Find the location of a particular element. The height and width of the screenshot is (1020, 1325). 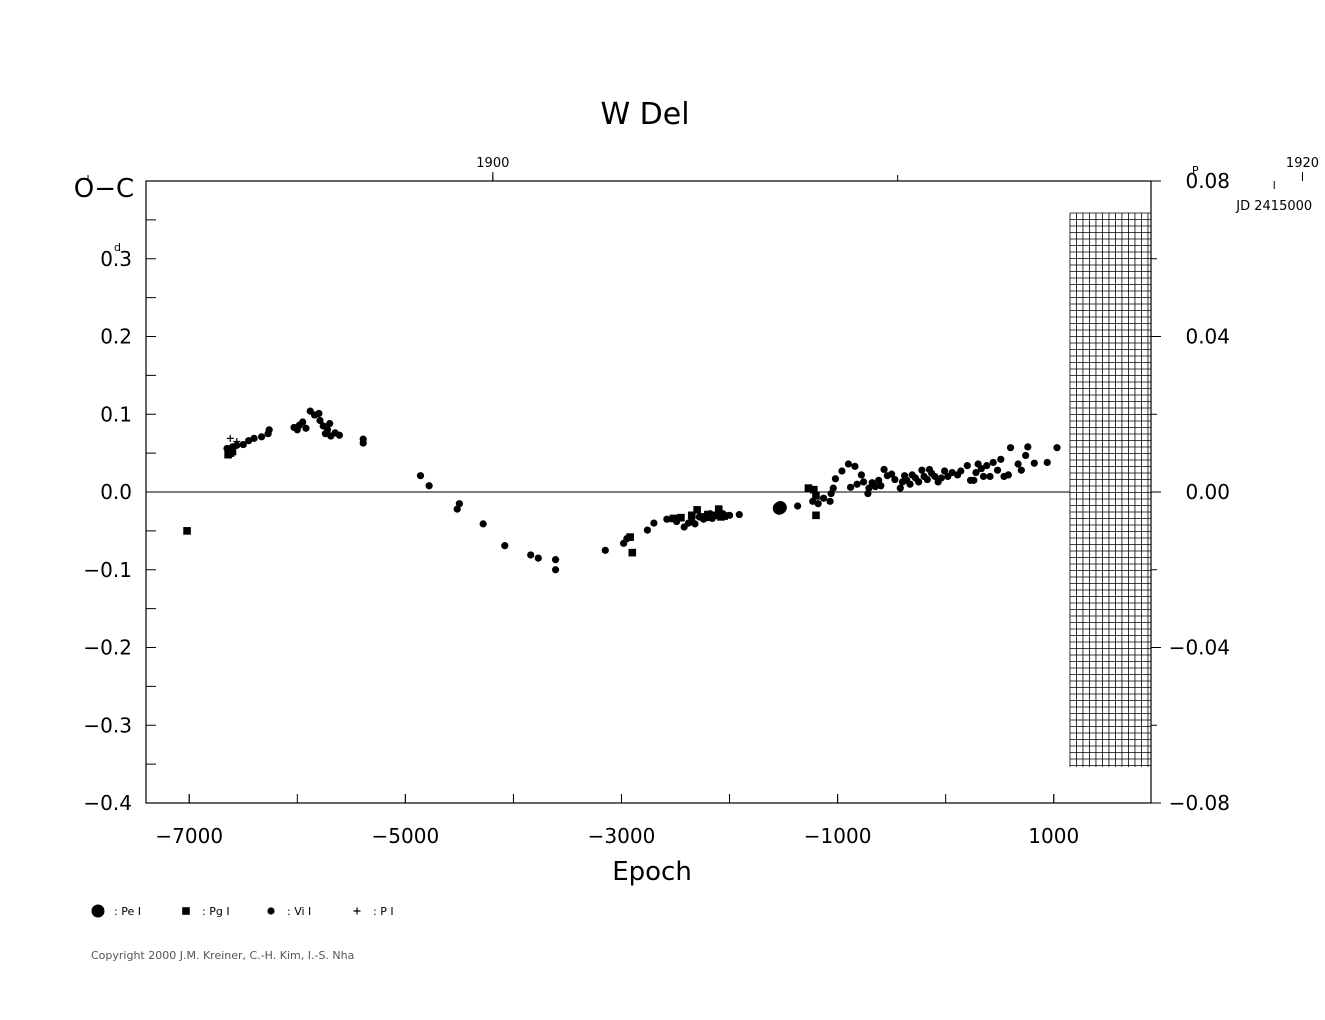

right-y-tick-label: 0.04 is located at coordinates (1207, 337).